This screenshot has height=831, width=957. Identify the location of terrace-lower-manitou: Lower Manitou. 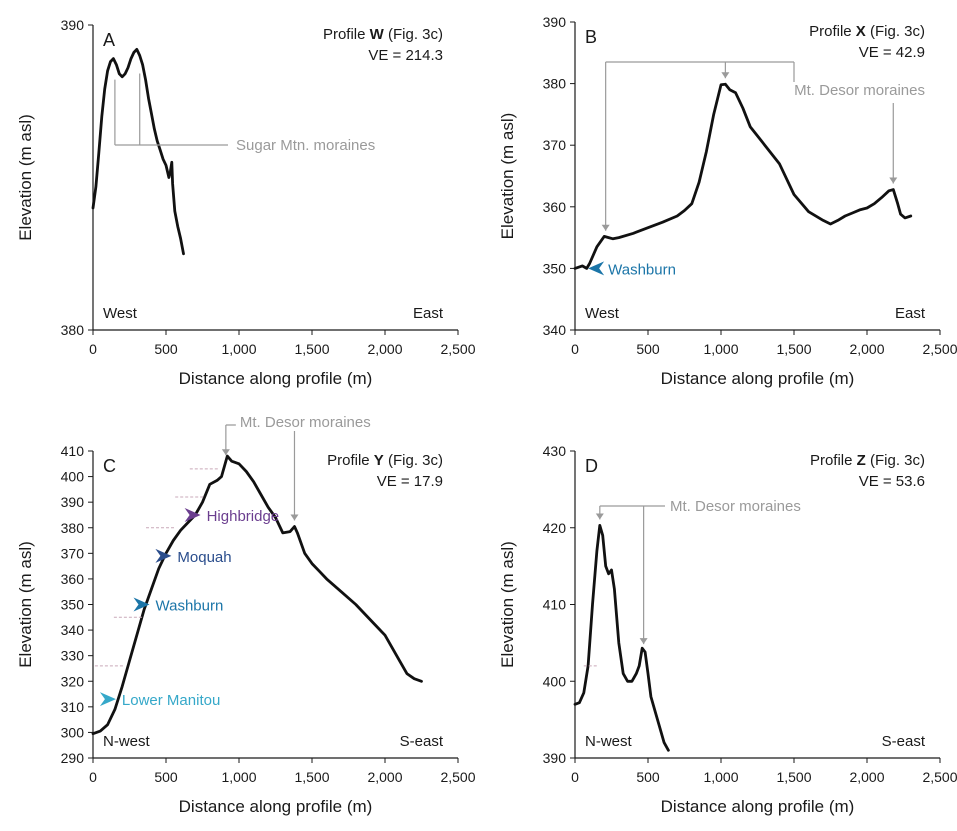
(159, 700).